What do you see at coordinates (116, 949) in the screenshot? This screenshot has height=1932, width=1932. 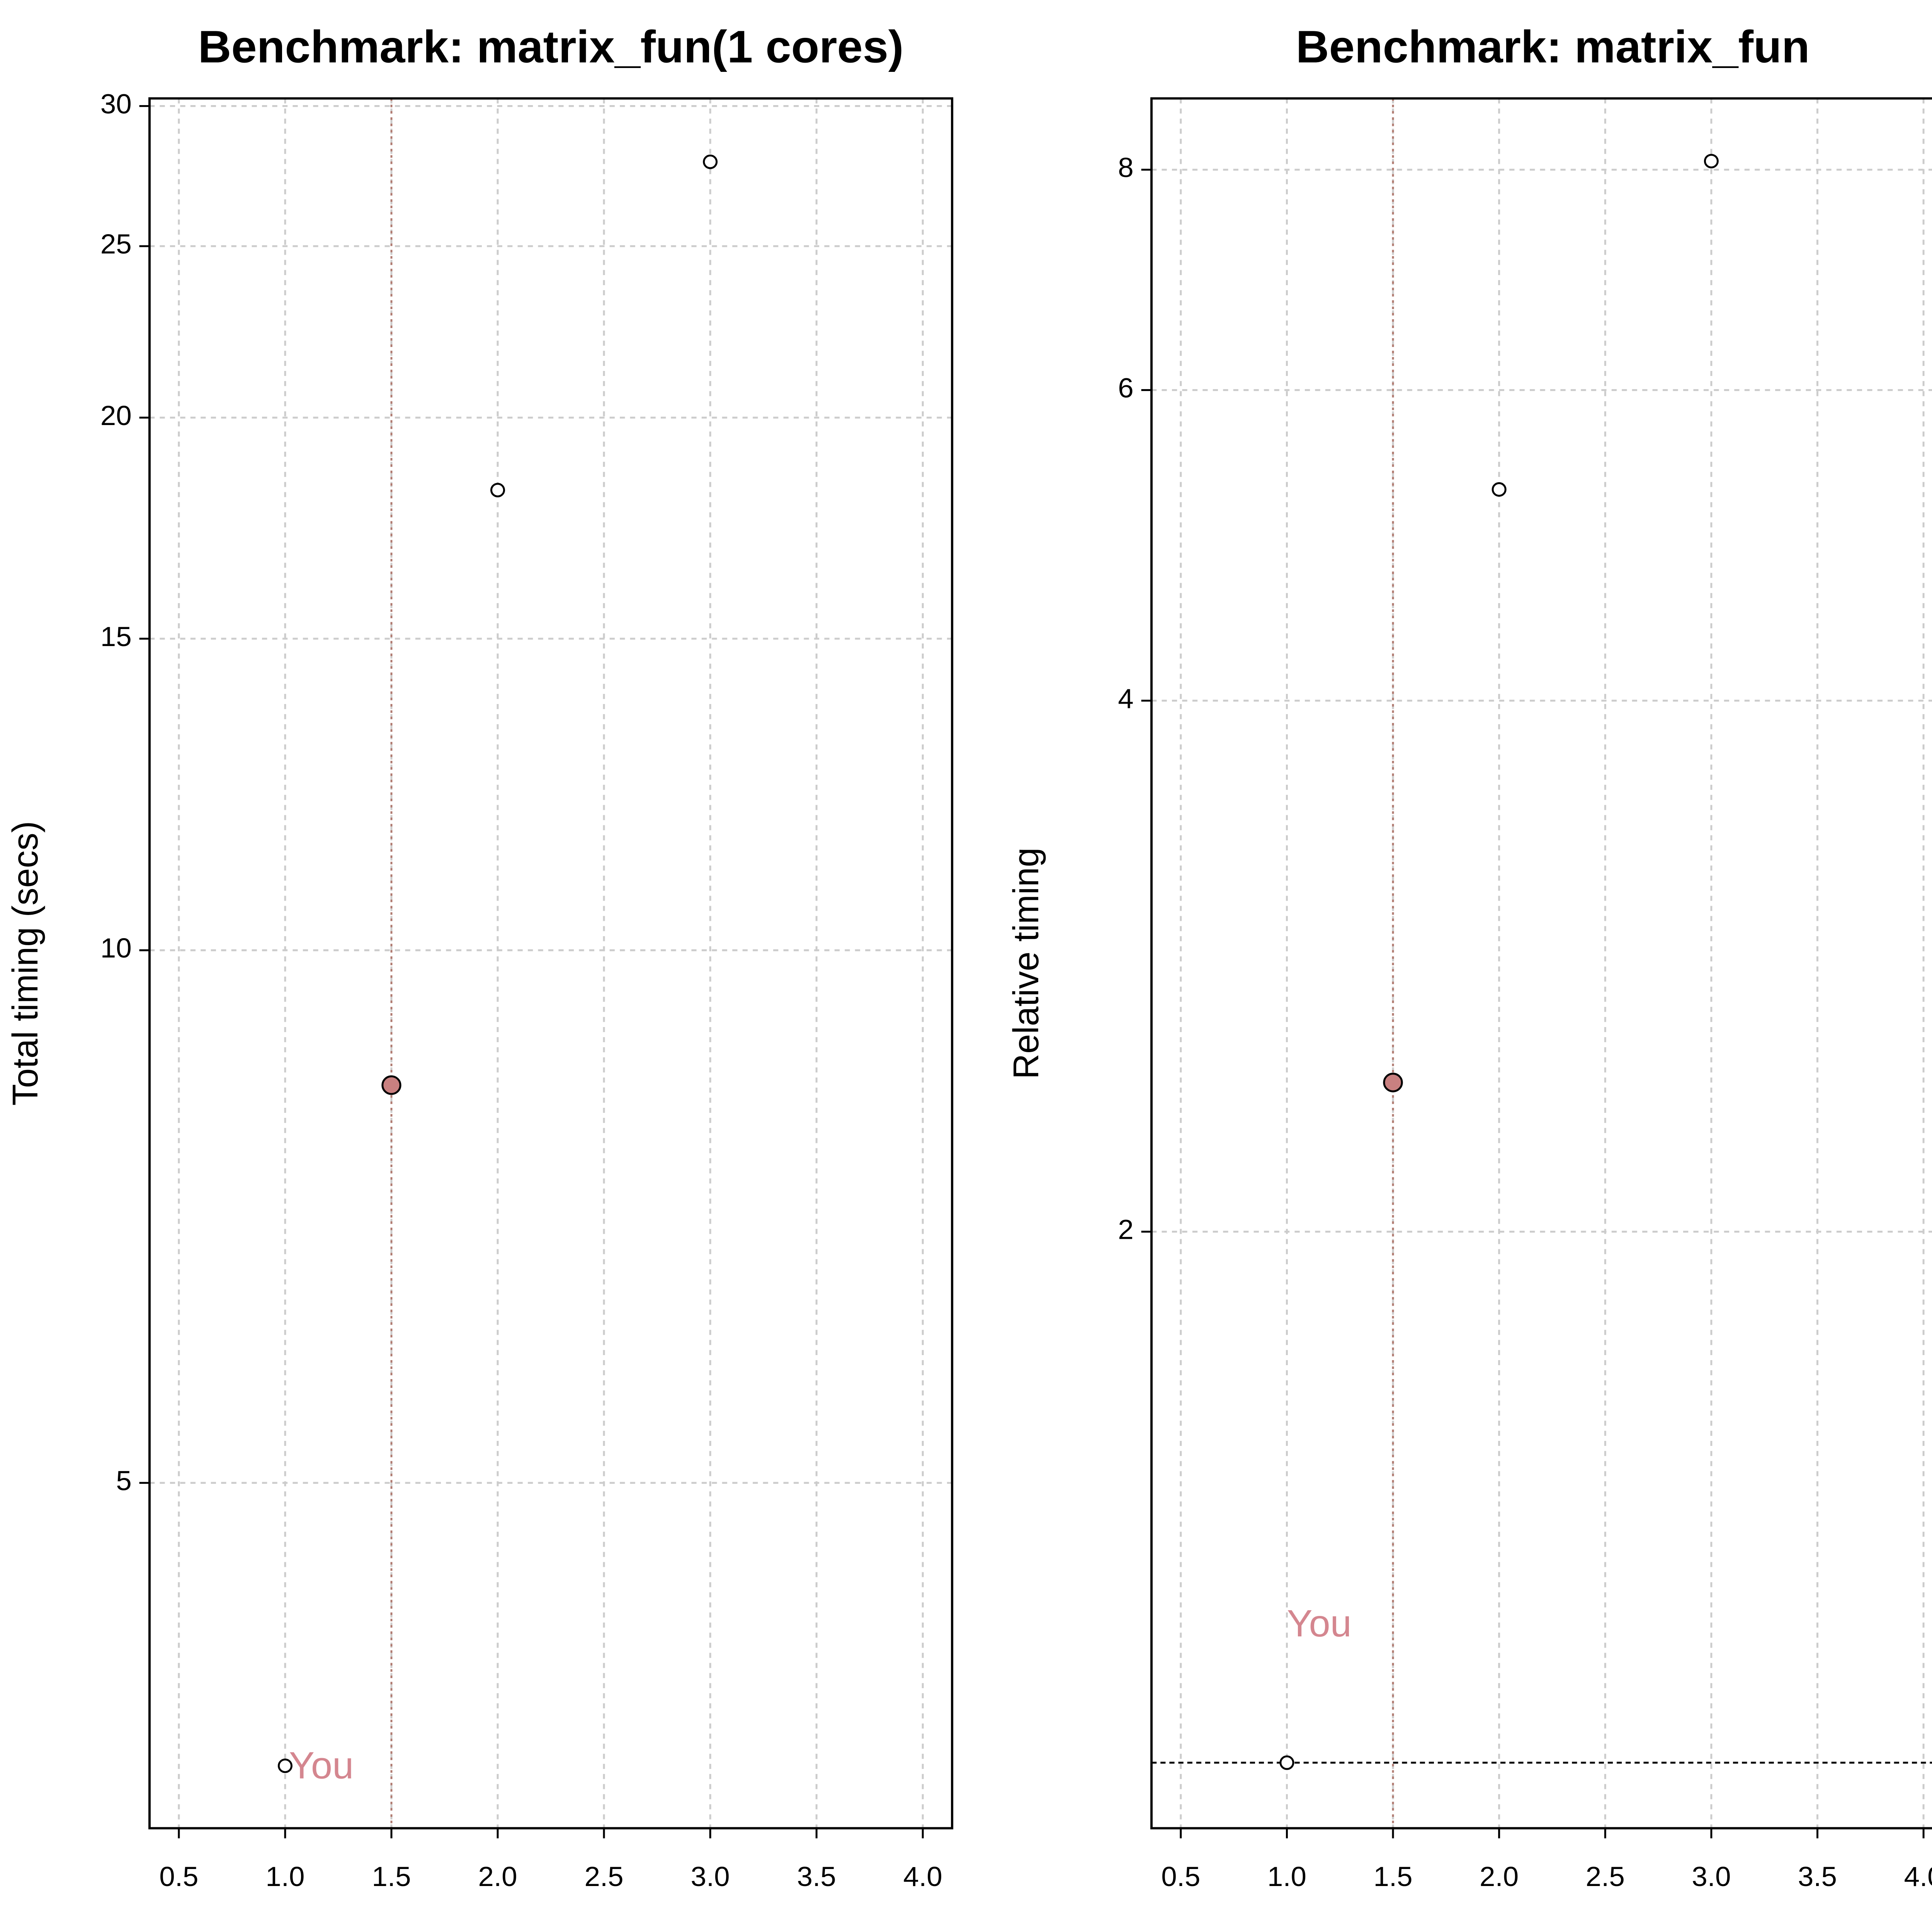 I see `y-tick-label: 10` at bounding box center [116, 949].